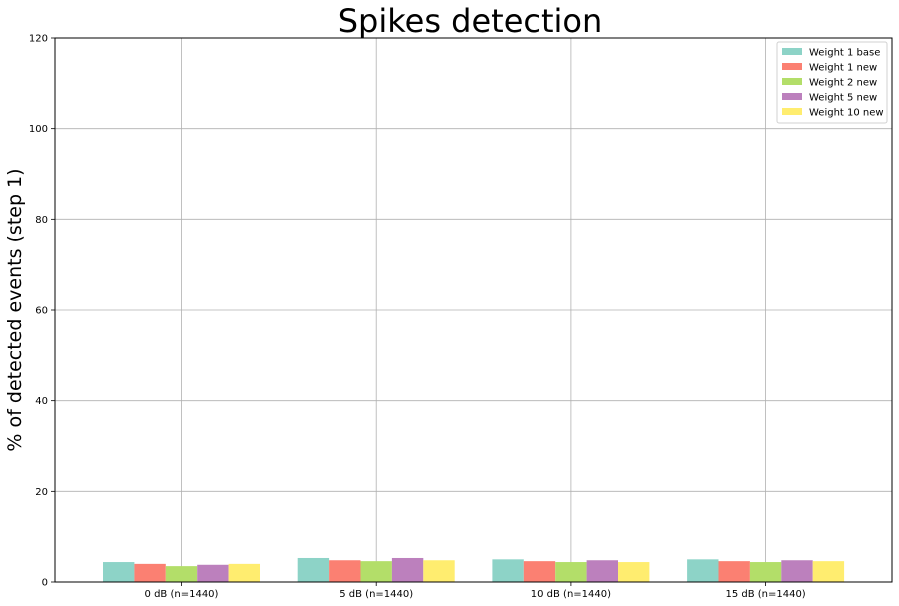 This screenshot has height=606, width=899. Describe the element at coordinates (843, 83) in the screenshot. I see `legend-entry: Weight 2 new` at that location.